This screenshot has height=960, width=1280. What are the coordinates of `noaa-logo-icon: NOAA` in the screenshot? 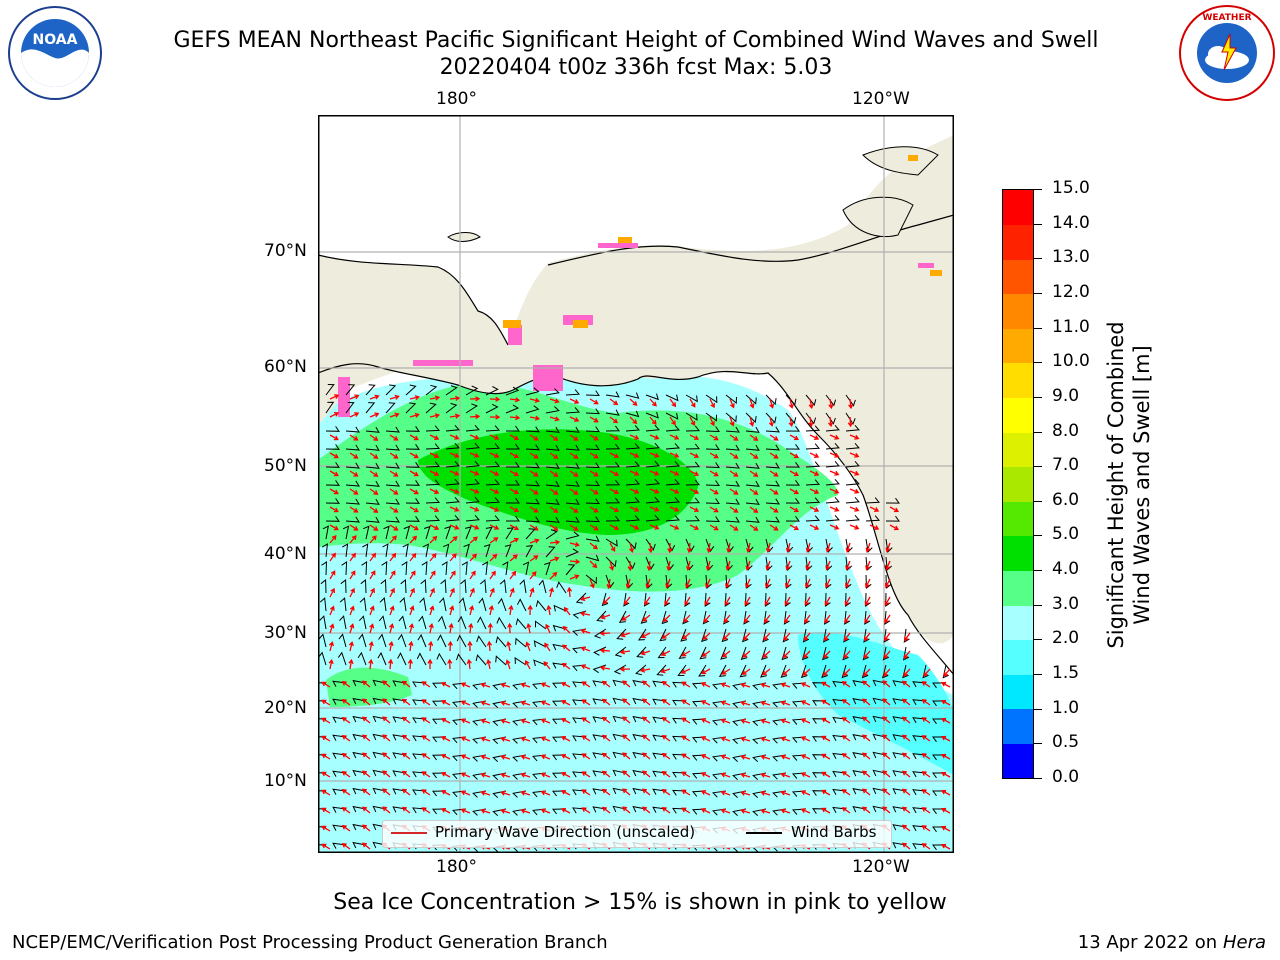 It's located at (55, 53).